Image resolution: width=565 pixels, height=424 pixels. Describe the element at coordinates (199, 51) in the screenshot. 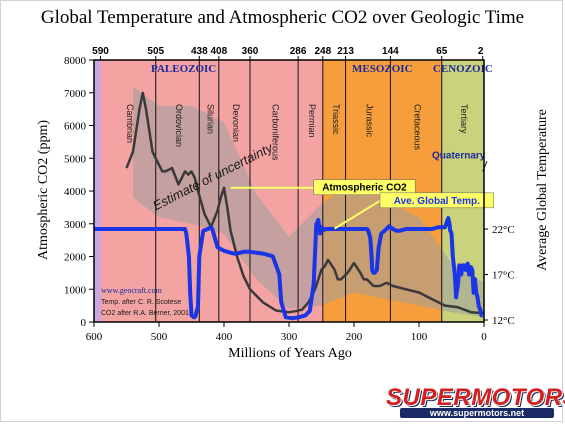

I see `top-tick-label: 438` at that location.